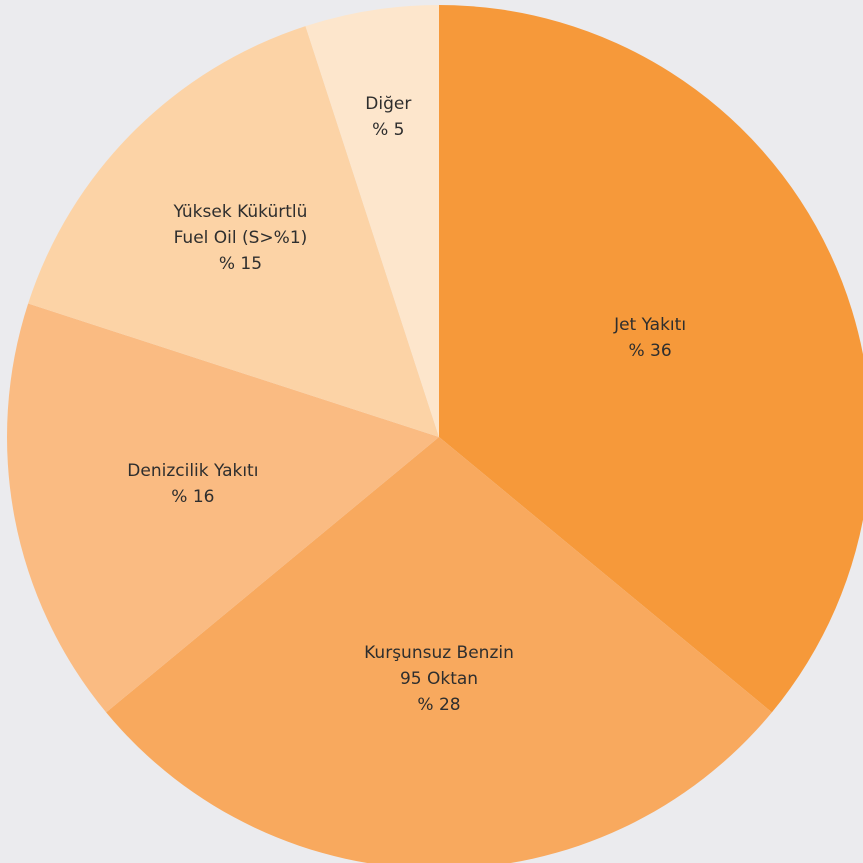  What do you see at coordinates (650, 324) in the screenshot?
I see `category-label: Jet Yakıtı` at bounding box center [650, 324].